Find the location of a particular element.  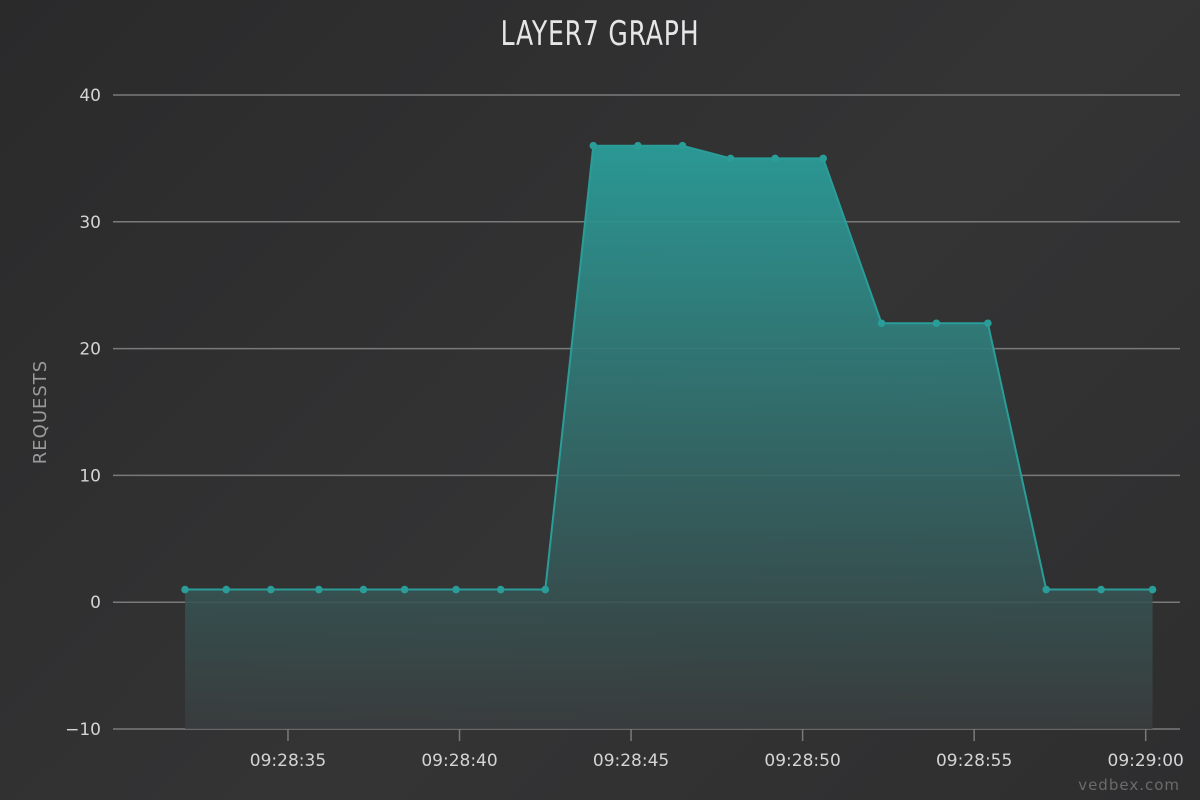

y-tick-label: 40 is located at coordinates (90, 96).